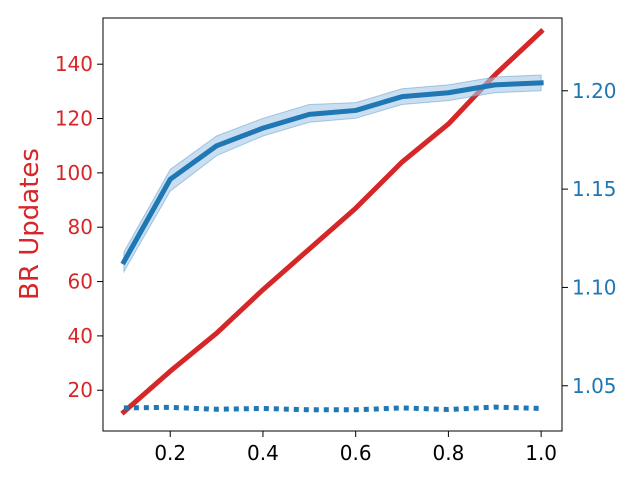 Image resolution: width=640 pixels, height=480 pixels. I want to click on y-tick-label-right: 1.15, so click(594, 189).